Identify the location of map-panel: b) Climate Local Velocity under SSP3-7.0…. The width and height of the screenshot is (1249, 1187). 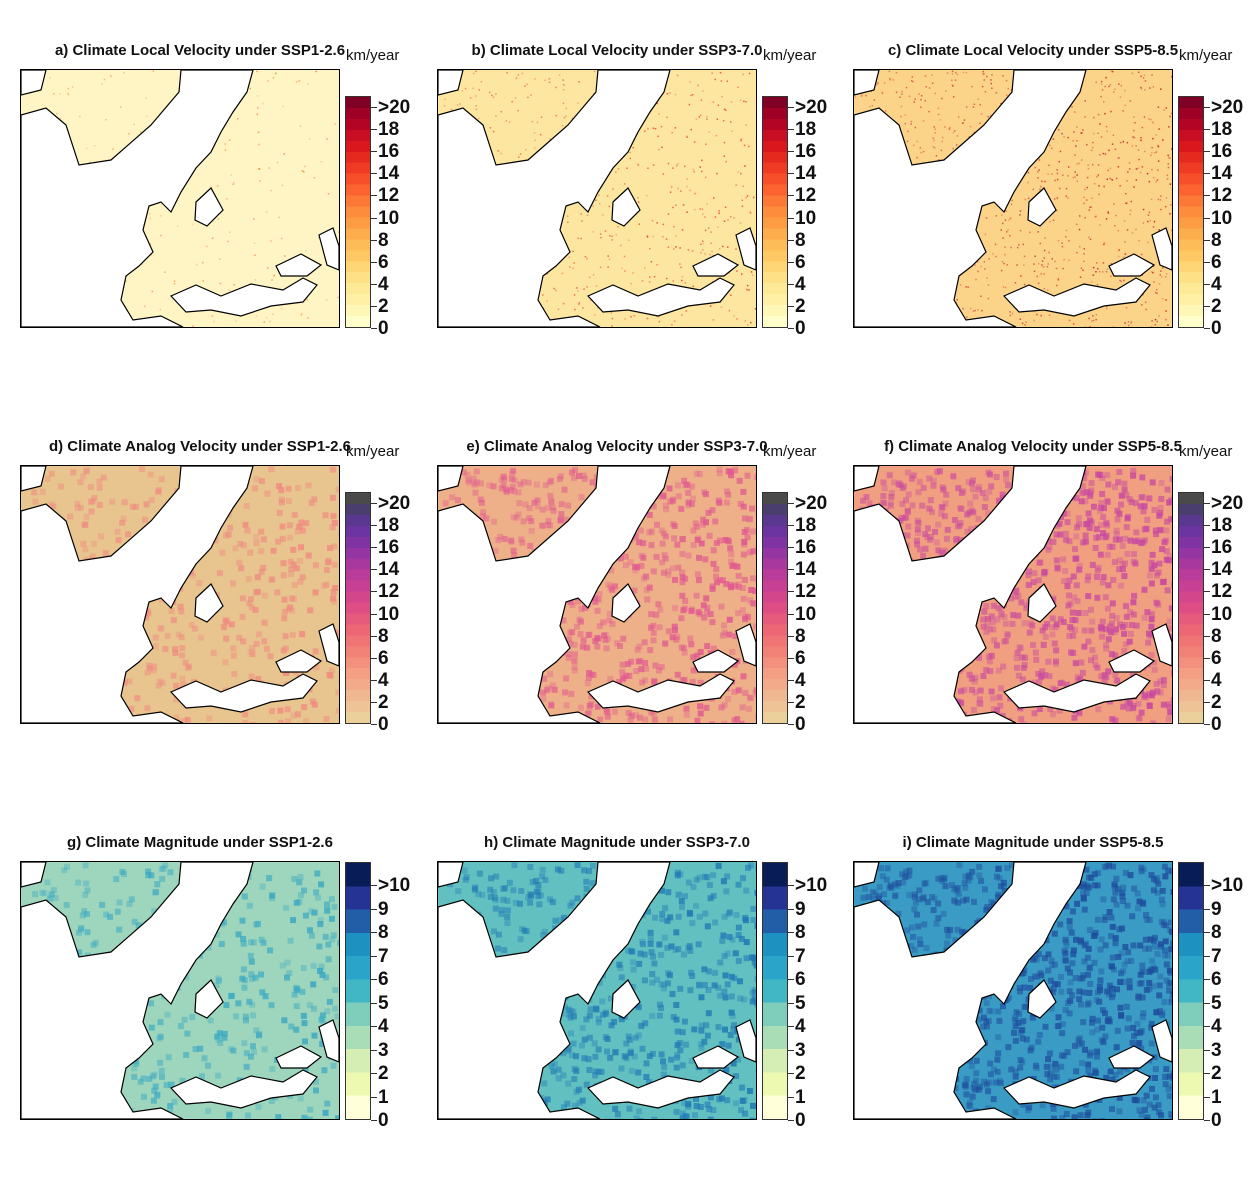
(637, 192).